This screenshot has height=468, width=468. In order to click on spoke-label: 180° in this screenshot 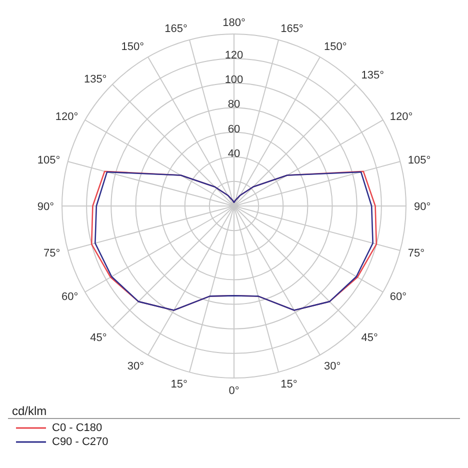, I will do `click(234, 23)`.